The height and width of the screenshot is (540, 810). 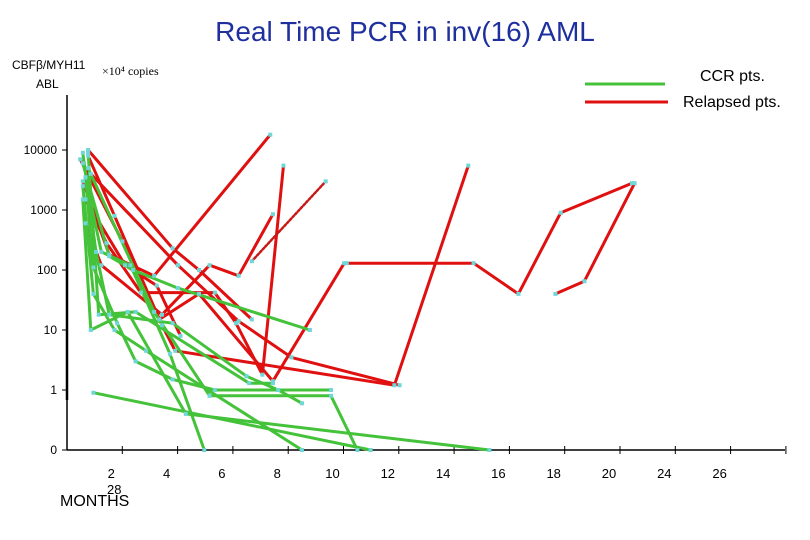 What do you see at coordinates (498, 473) in the screenshot?
I see `x-tick-label: 16` at bounding box center [498, 473].